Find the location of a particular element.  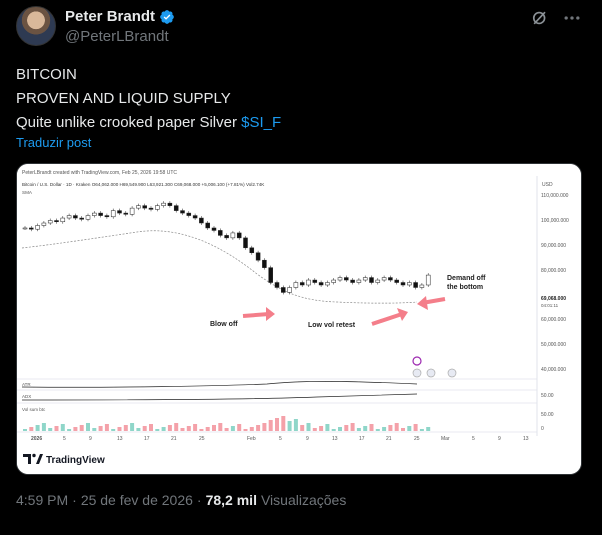

tweet-actions-top is located at coordinates (556, 18).